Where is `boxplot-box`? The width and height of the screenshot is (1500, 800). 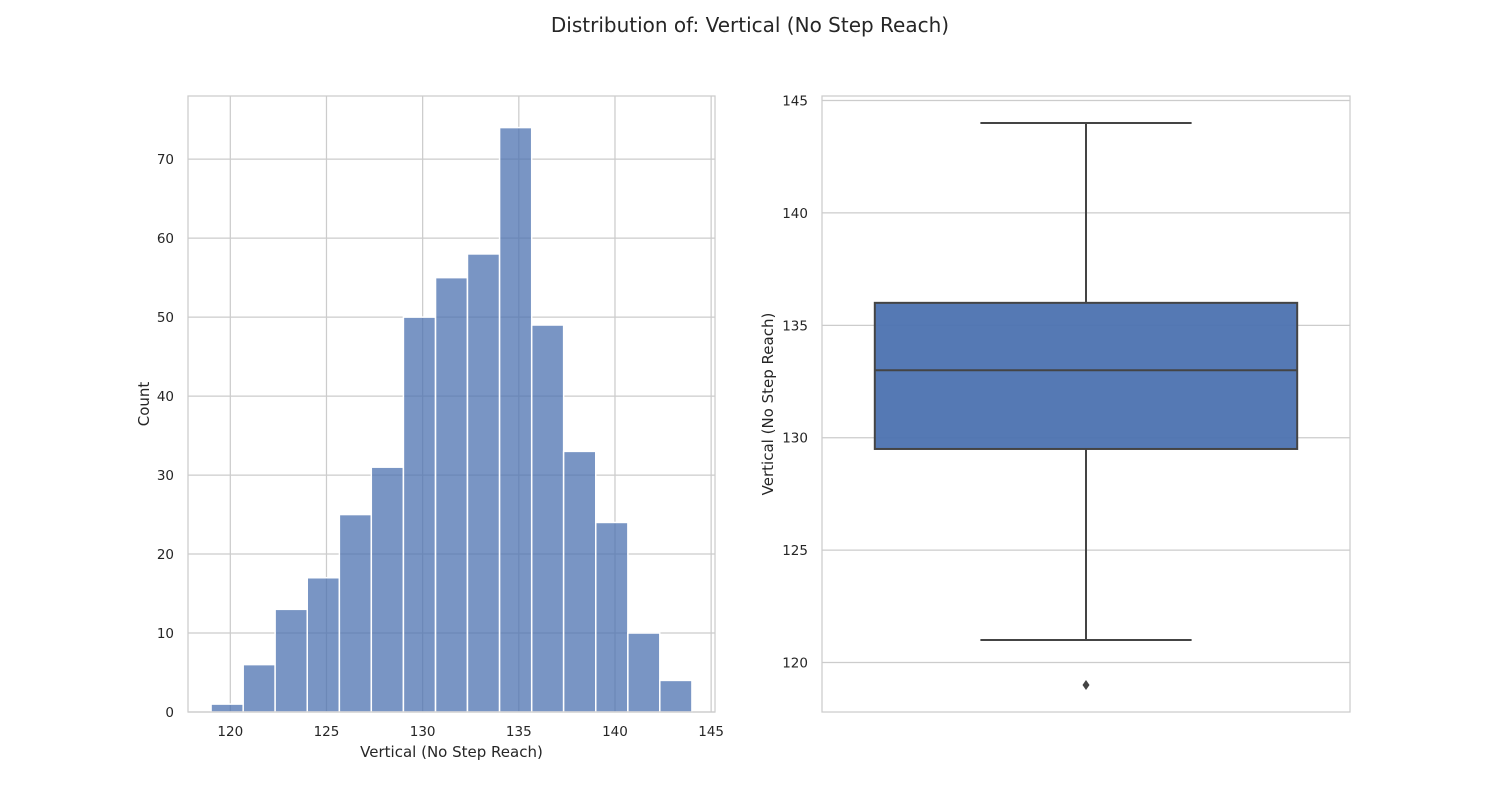 boxplot-box is located at coordinates (1086, 375).